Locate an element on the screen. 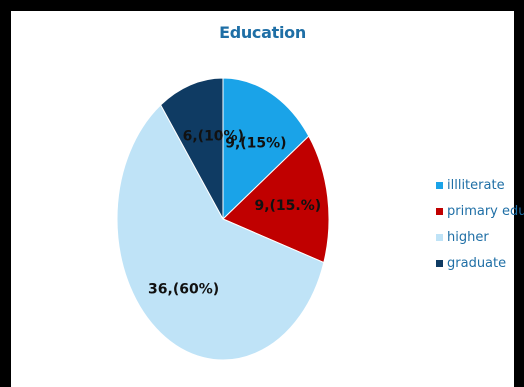 The height and width of the screenshot is (387, 524). pie-slice-primary-edu is located at coordinates (276, 199).